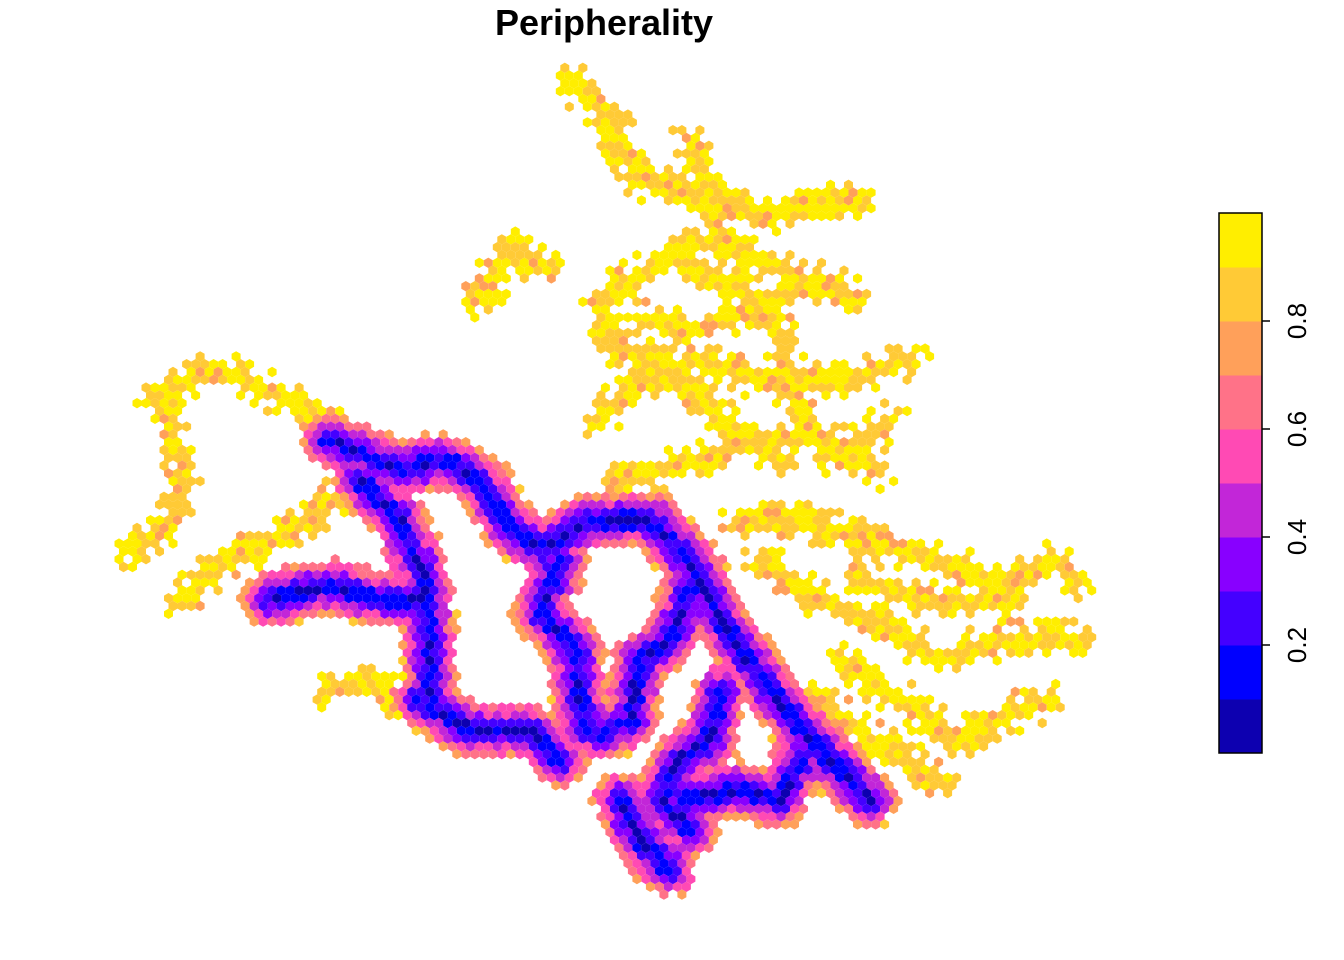 The image size is (1344, 960). What do you see at coordinates (844, 613) in the screenshot?
I see `hex-cell-2019` at bounding box center [844, 613].